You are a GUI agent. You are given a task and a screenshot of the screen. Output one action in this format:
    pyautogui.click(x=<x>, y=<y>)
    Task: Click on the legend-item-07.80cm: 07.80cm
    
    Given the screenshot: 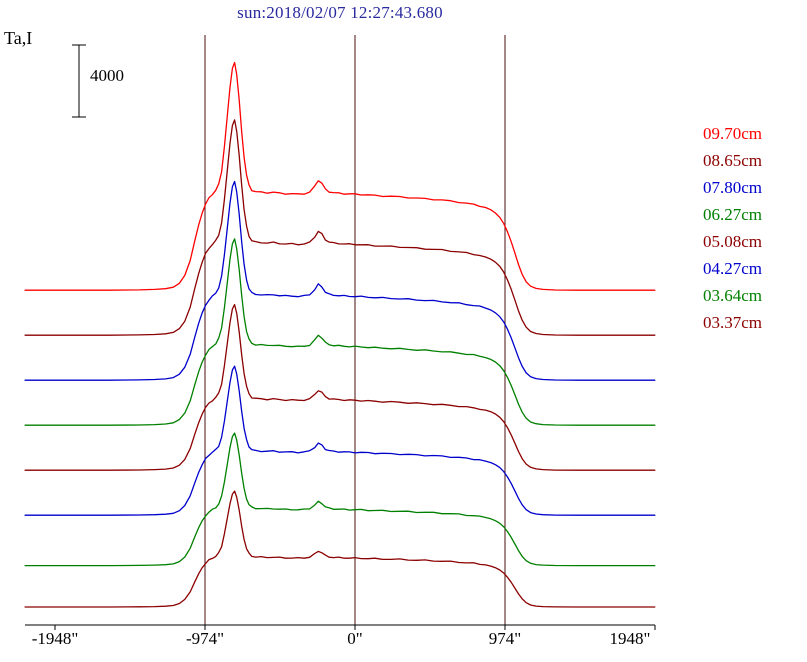 What is the action you would take?
    pyautogui.click(x=733, y=187)
    